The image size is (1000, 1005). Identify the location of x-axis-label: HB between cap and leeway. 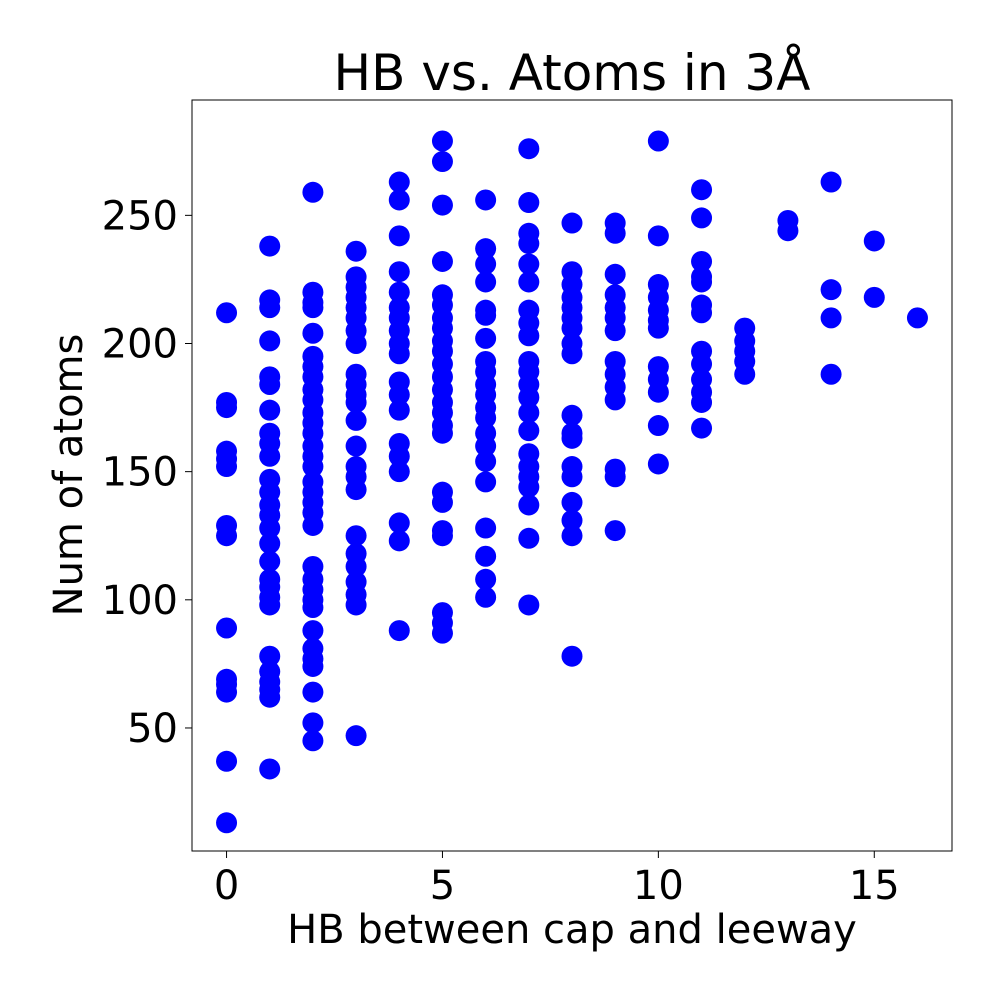
(572, 930).